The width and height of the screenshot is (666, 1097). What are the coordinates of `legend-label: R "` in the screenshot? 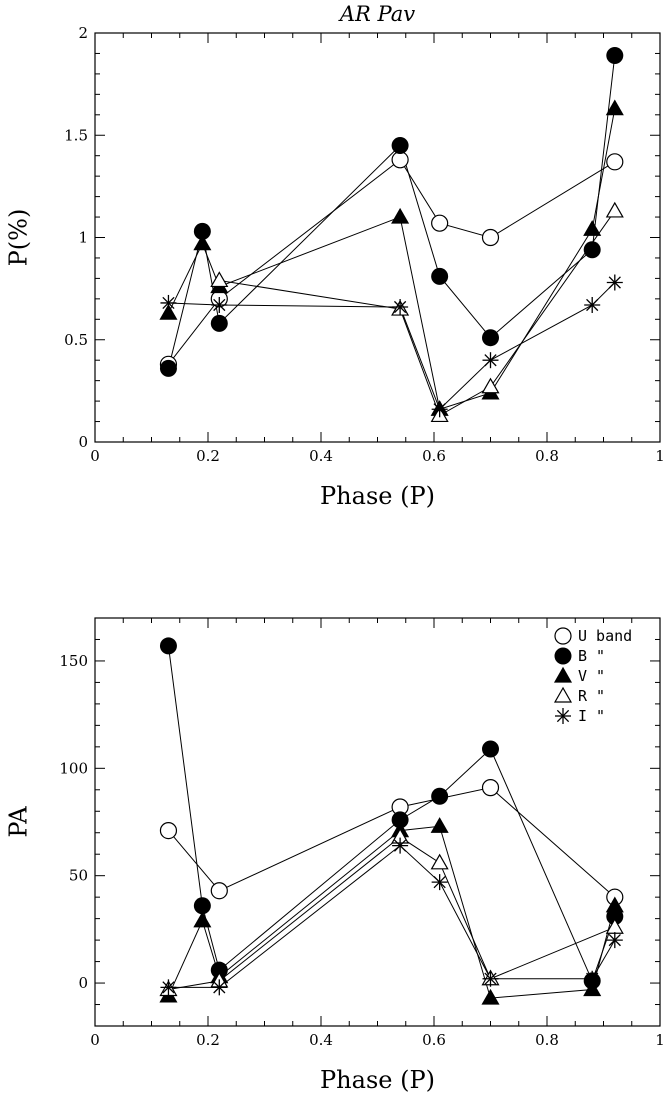 It's located at (591, 696).